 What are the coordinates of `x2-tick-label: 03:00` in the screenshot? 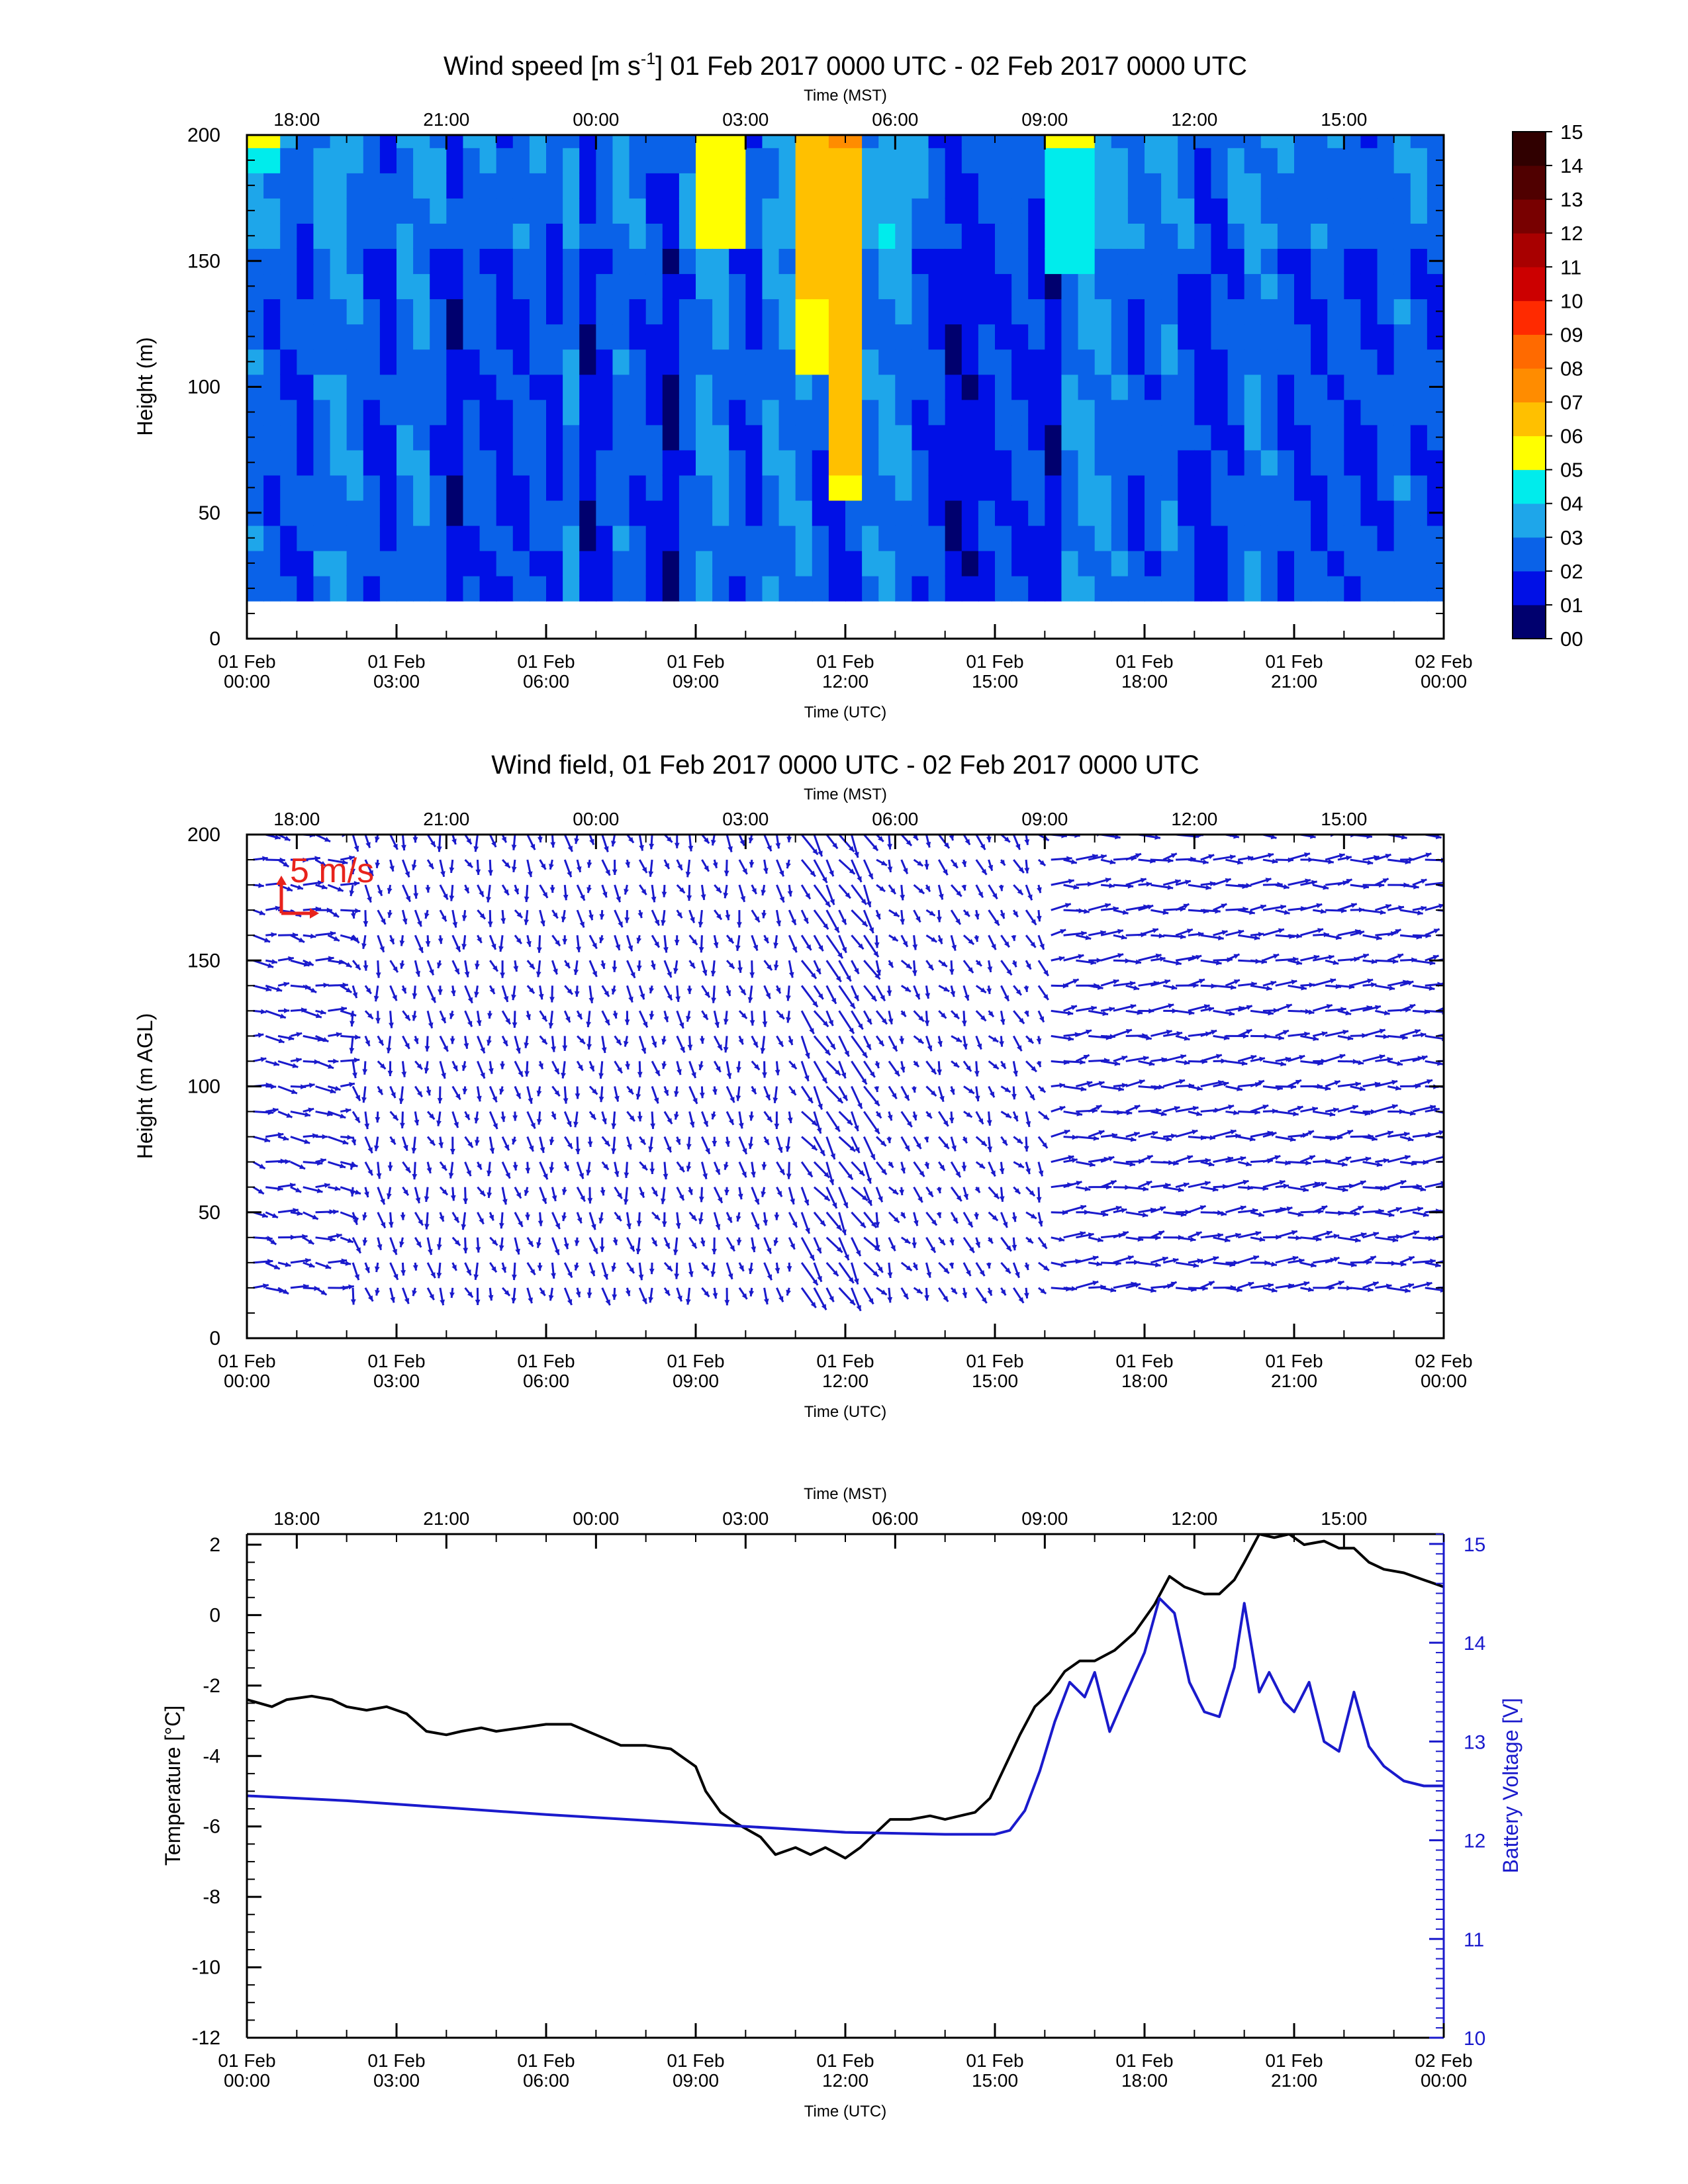 It's located at (745, 119).